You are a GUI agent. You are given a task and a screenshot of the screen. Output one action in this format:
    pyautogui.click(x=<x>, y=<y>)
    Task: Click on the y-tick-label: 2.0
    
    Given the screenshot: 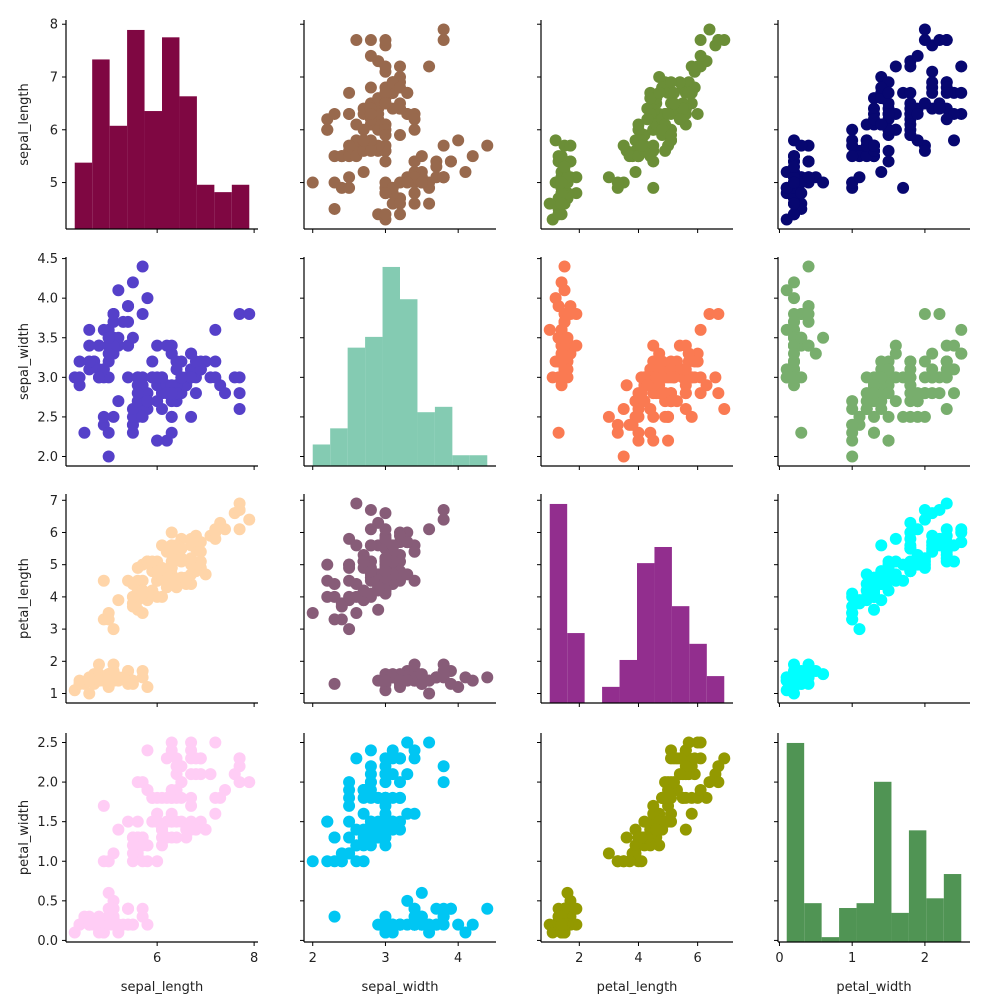 What is the action you would take?
    pyautogui.click(x=47, y=457)
    